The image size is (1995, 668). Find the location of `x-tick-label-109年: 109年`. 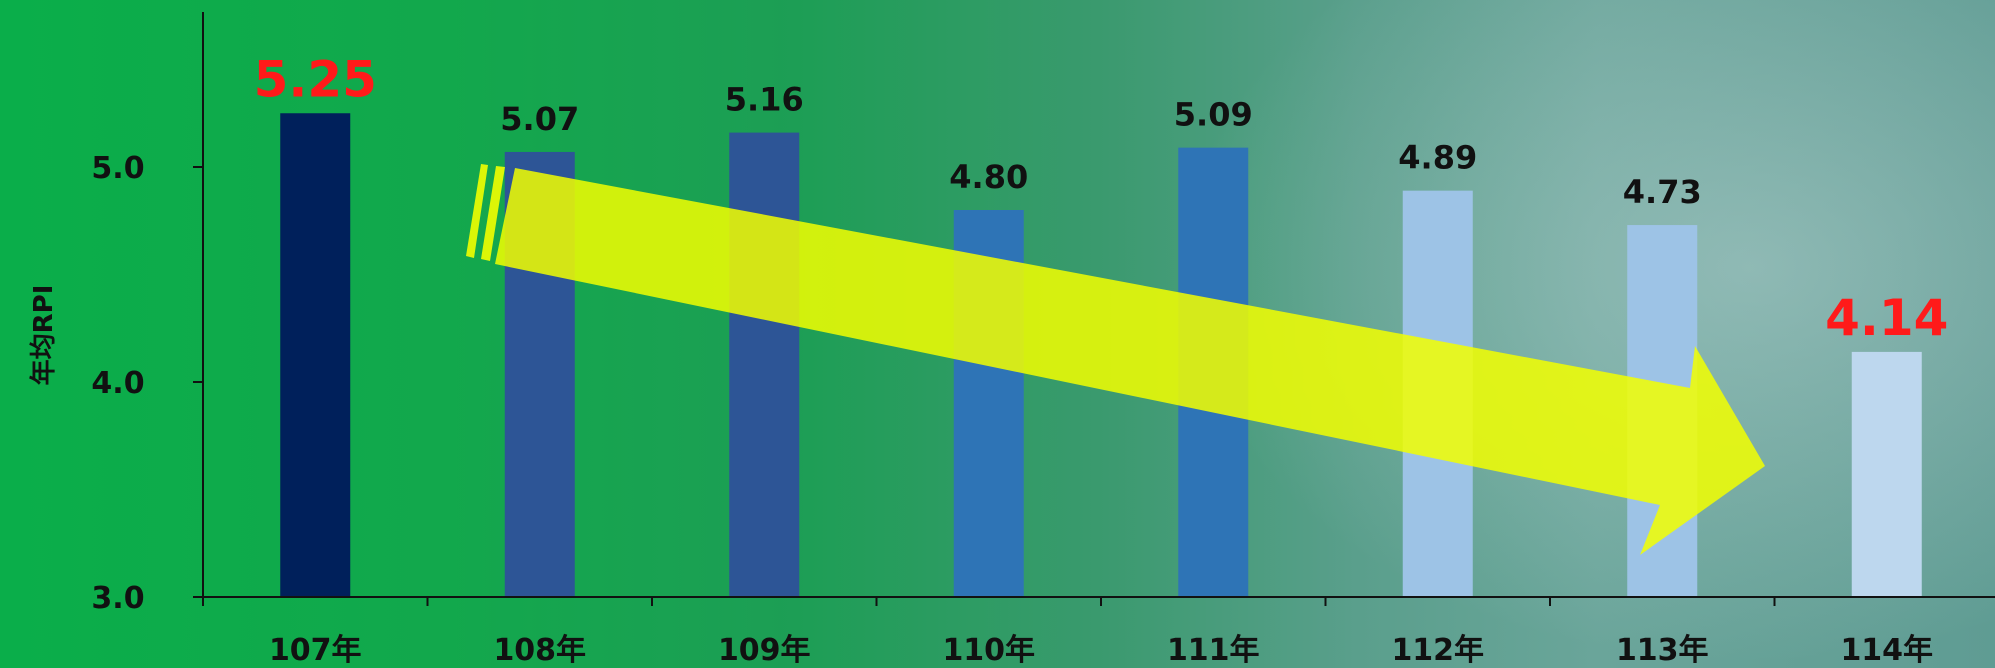

x-tick-label-109年: 109年 is located at coordinates (764, 650).